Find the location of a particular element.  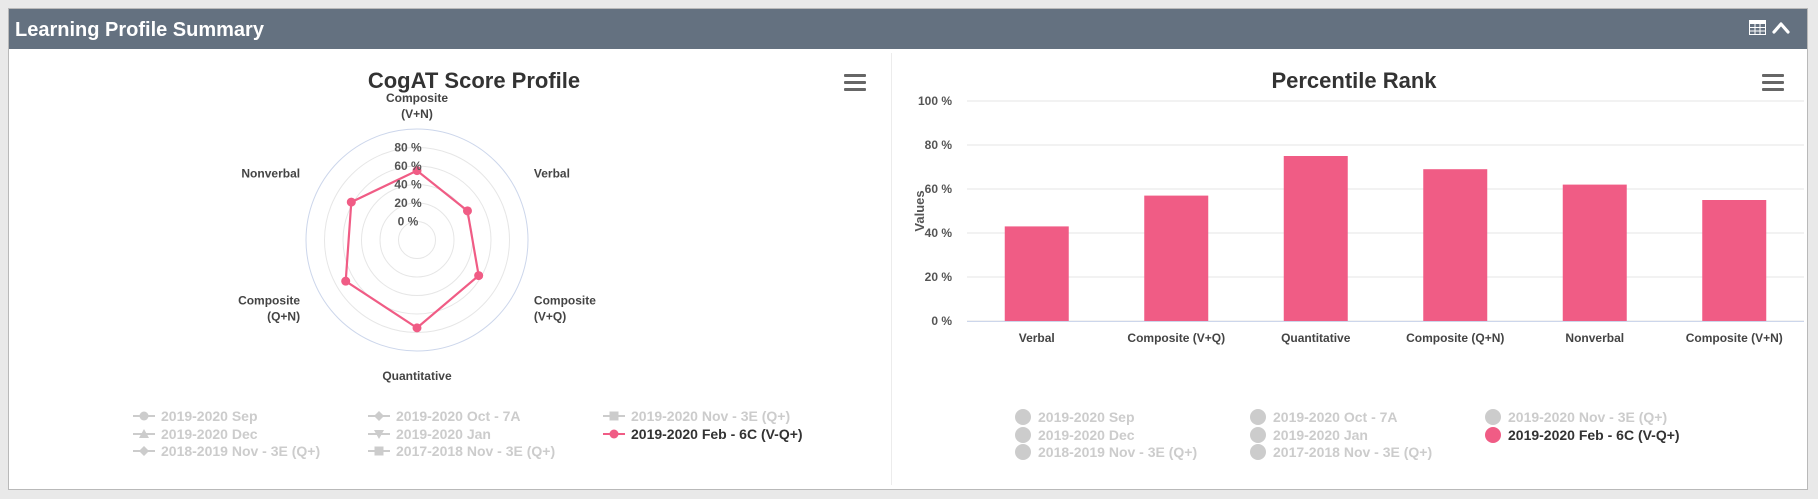

legend-item-label: 2018-2019 Nov - 3E (Q+) is located at coordinates (1118, 452).